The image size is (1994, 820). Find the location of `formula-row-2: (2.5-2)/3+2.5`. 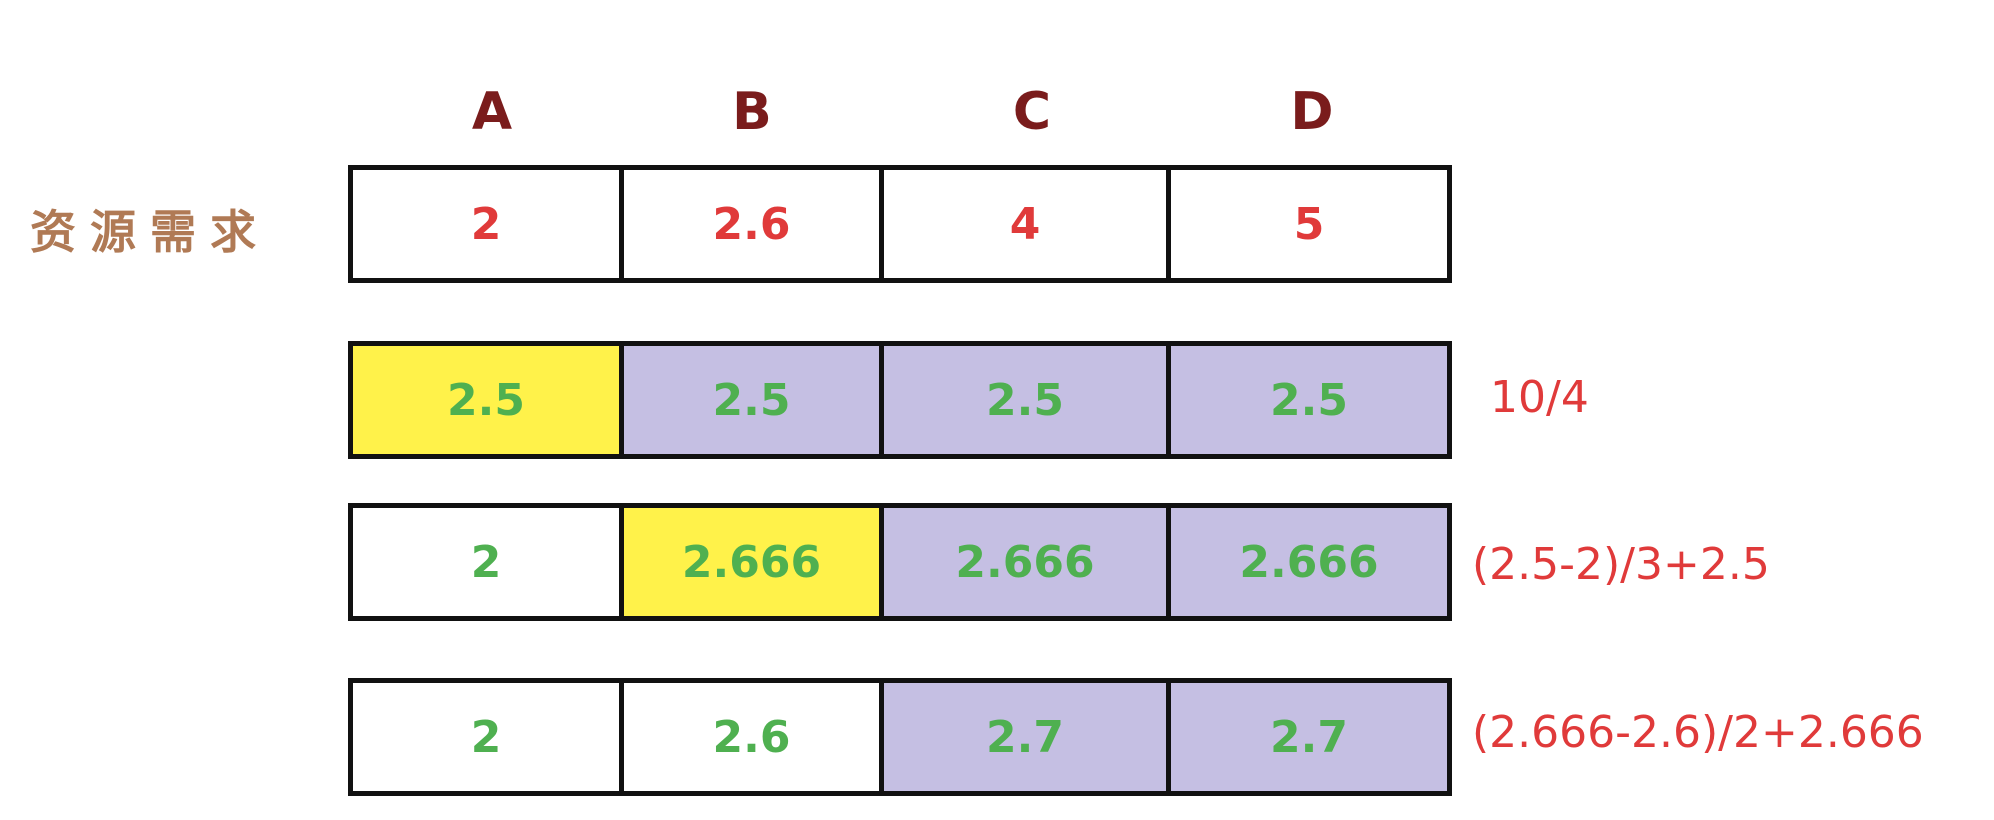

formula-row-2: (2.5-2)/3+2.5 is located at coordinates (1621, 564).